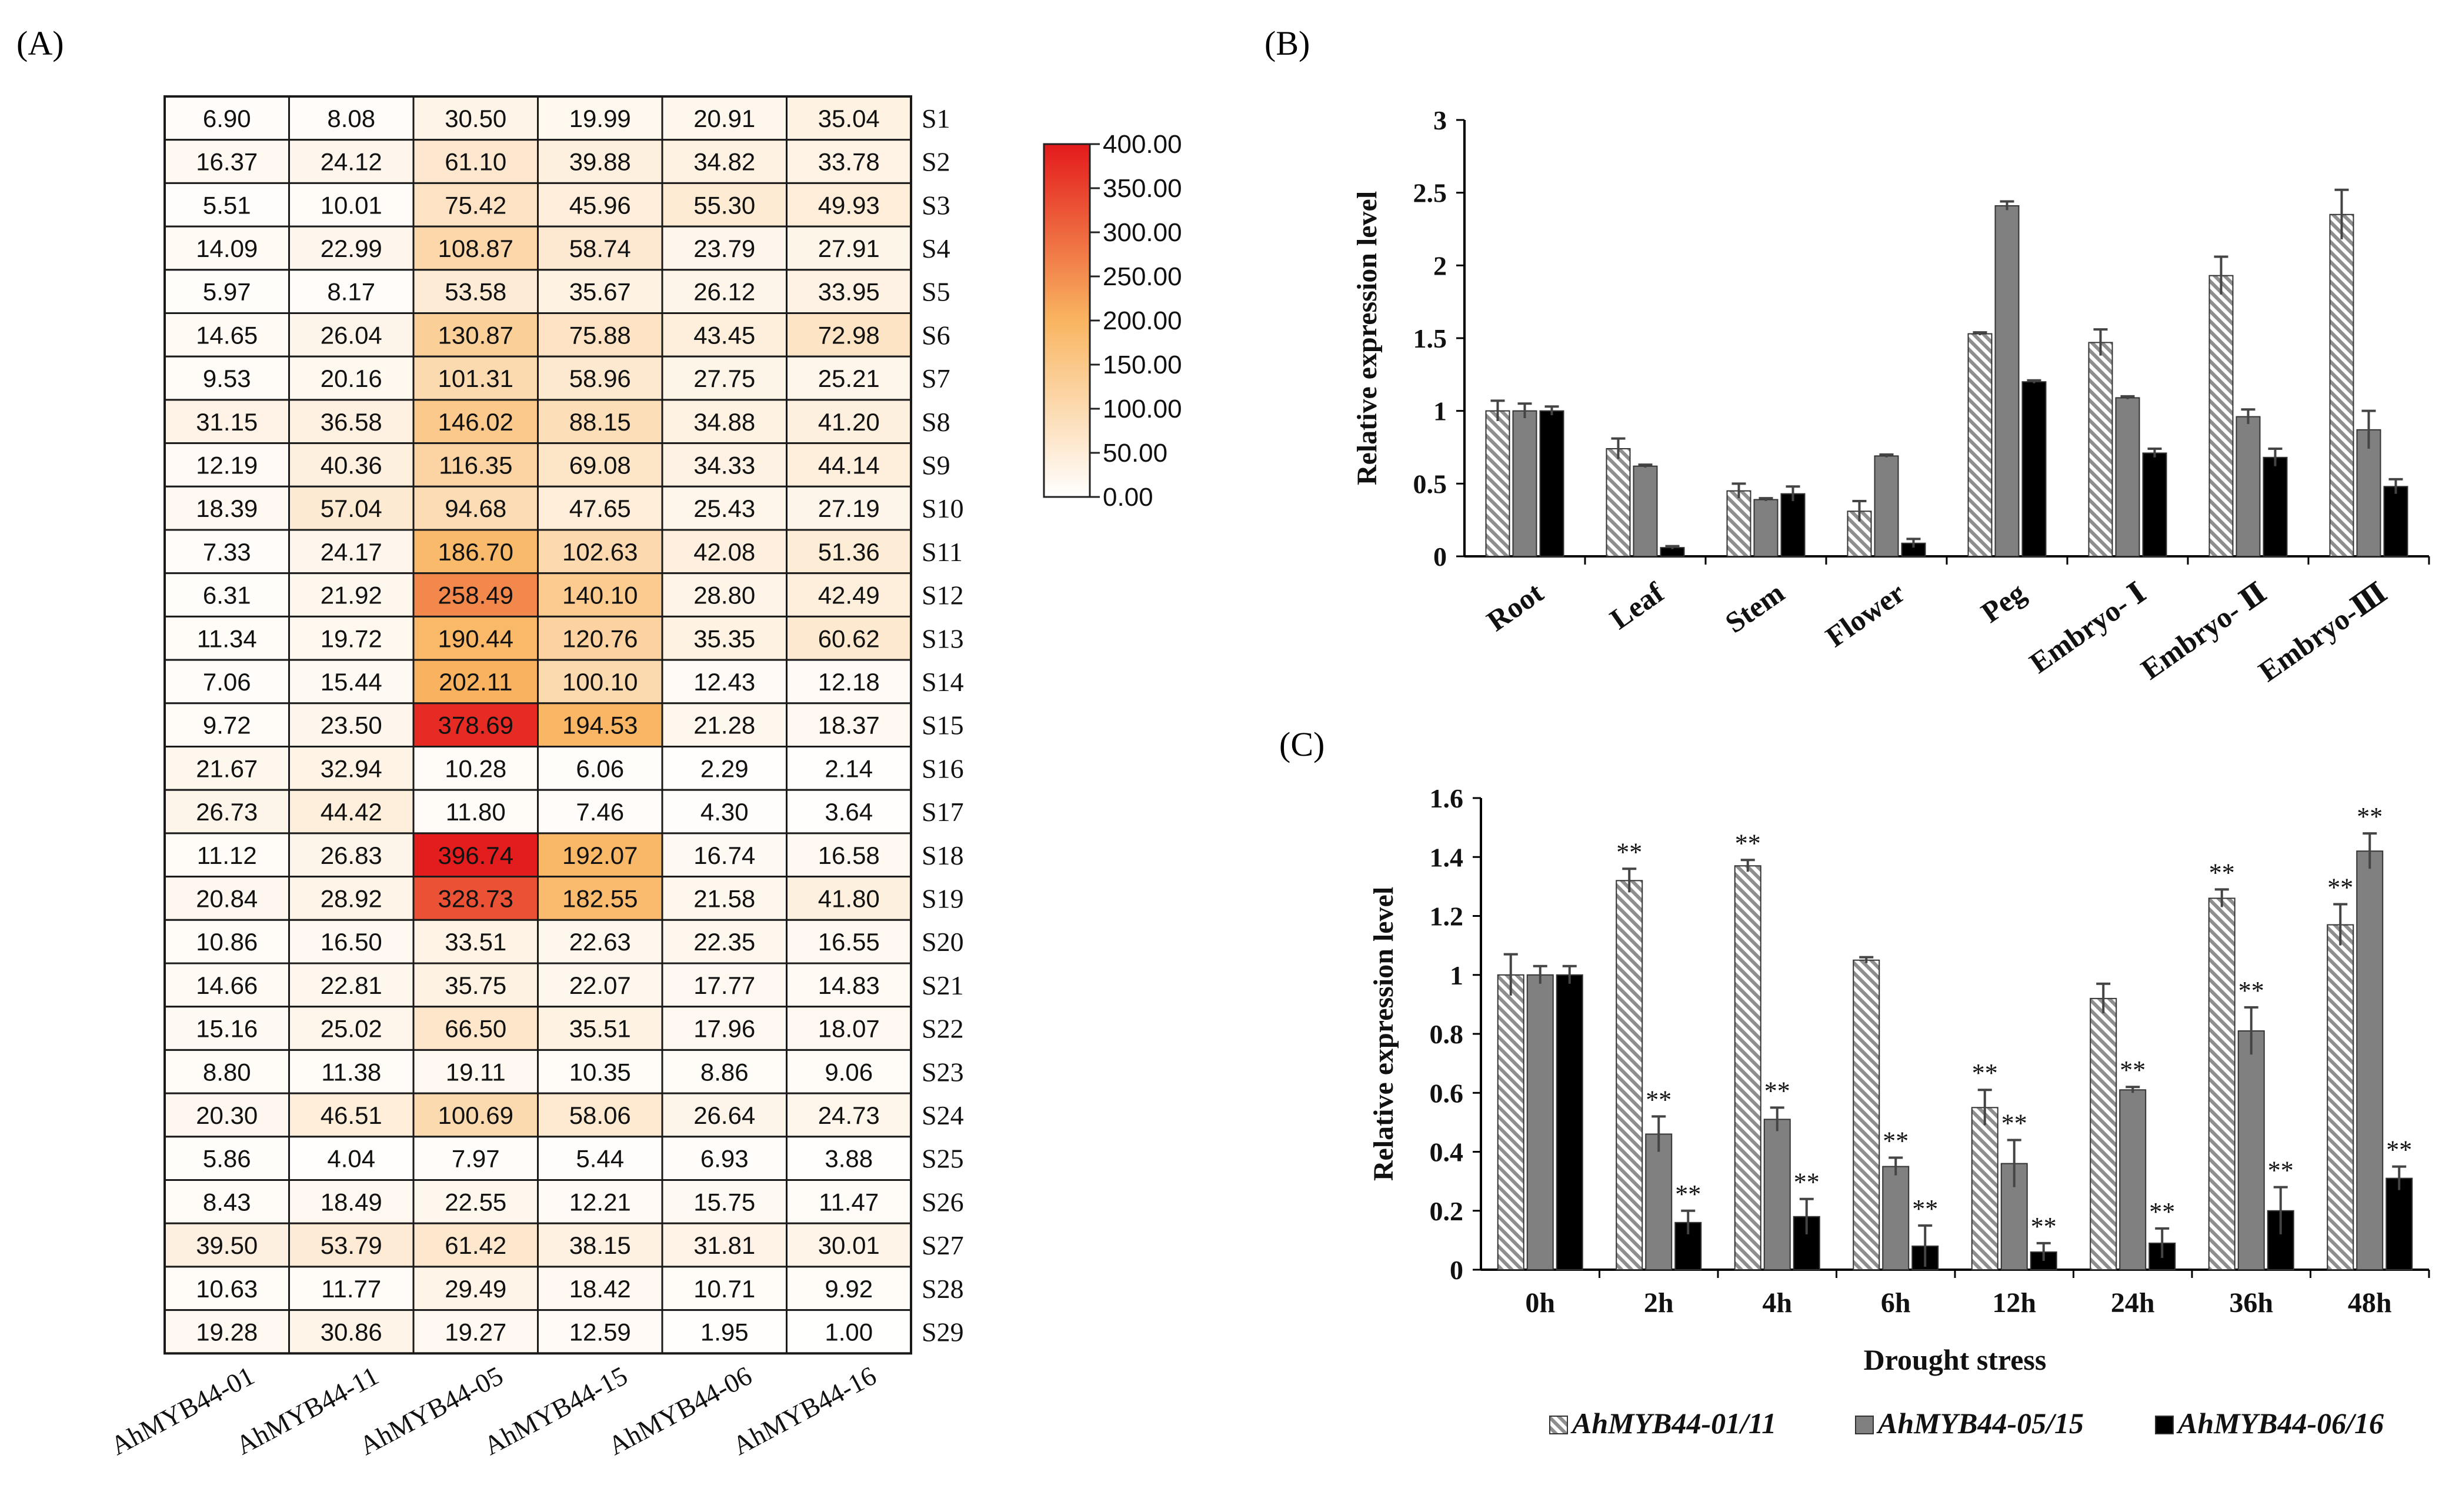  Describe the element at coordinates (1440, 557) in the screenshot. I see `y-tick-label: 0` at that location.